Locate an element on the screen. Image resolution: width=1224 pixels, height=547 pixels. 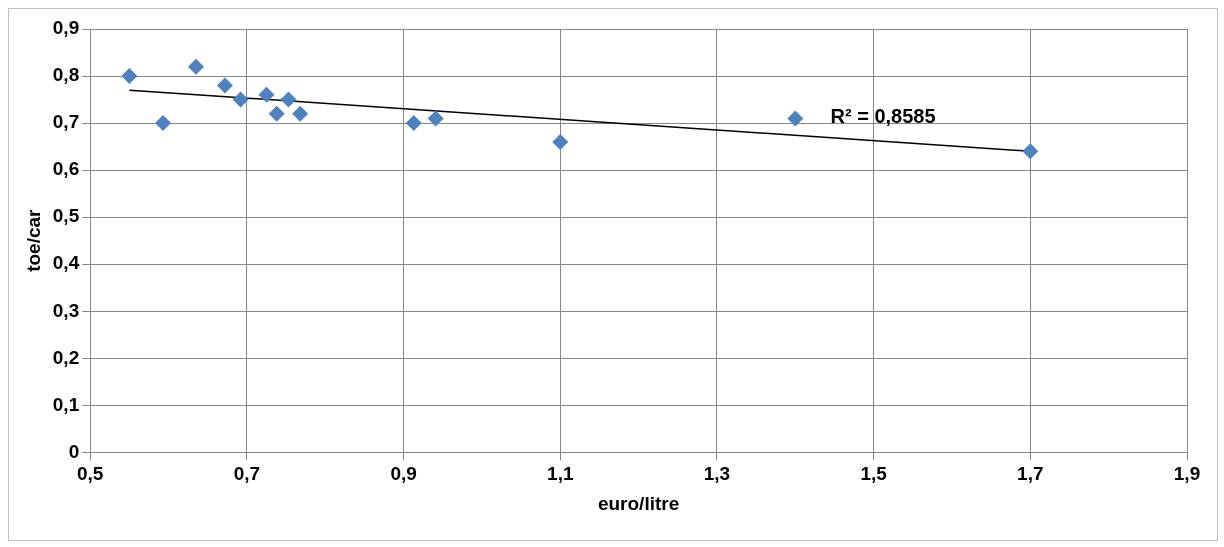
x-tick-label: 1,5 is located at coordinates (874, 474).